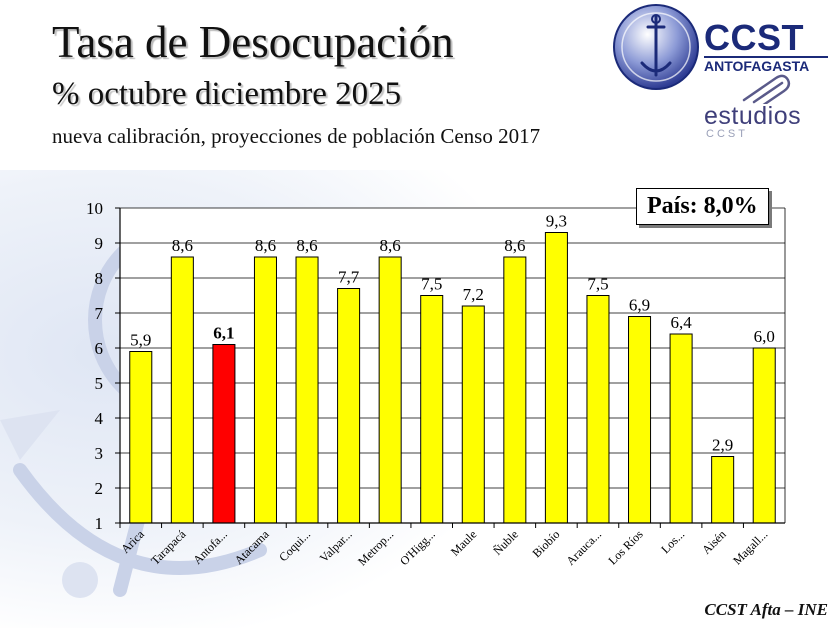 The image size is (838, 628). I want to click on data-label: 2,9, so click(722, 445).